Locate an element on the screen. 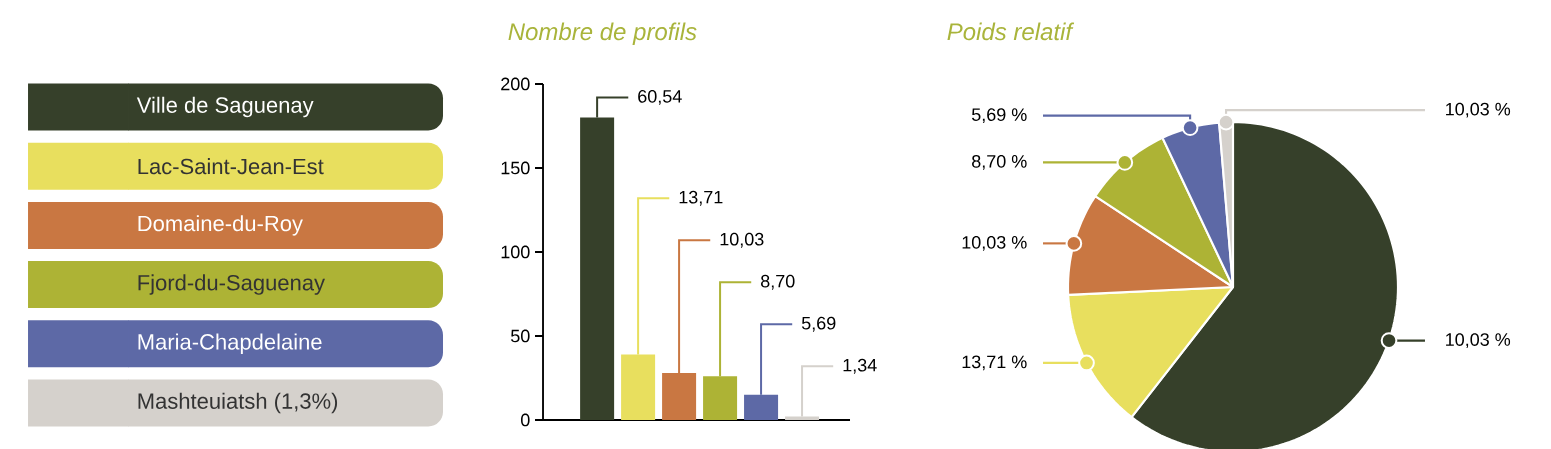 The image size is (1551, 449). chart-title: Nombre de profils is located at coordinates (602, 33).